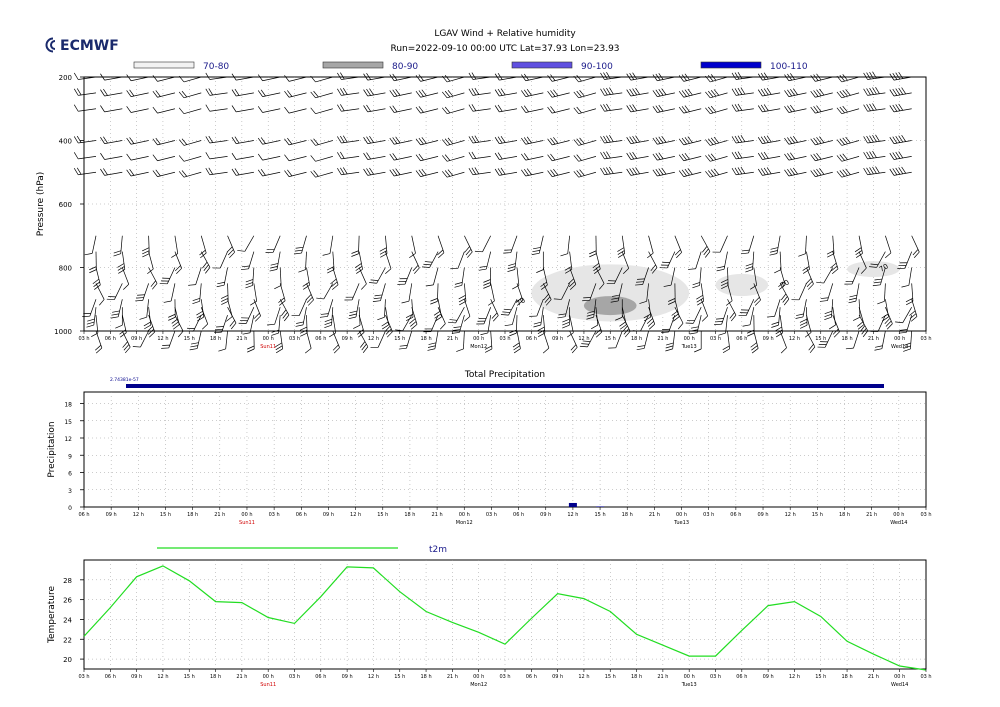 The height and width of the screenshot is (707, 1000). What do you see at coordinates (124, 380) in the screenshot?
I see `precip-legend-label: 2.74381e-57` at bounding box center [124, 380].